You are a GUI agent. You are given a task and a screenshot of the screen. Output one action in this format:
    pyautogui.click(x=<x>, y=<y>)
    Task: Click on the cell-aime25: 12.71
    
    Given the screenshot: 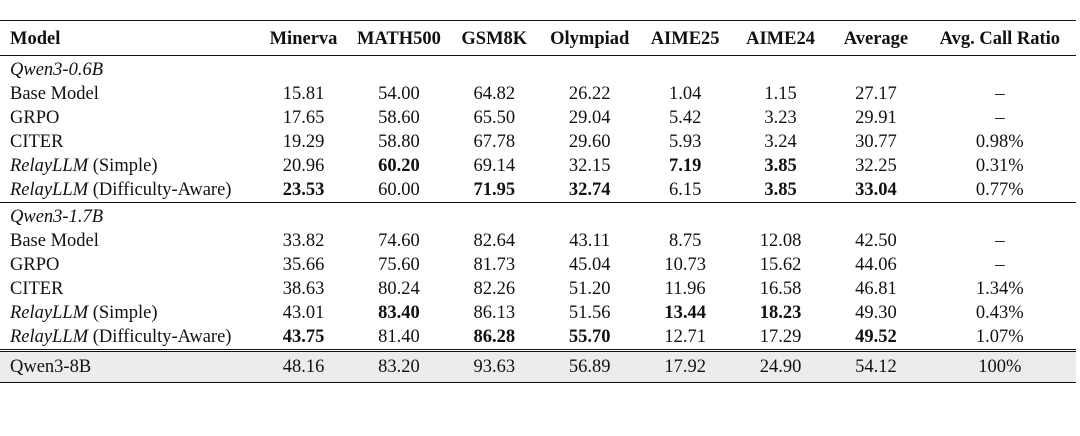 What is the action you would take?
    pyautogui.click(x=685, y=337)
    